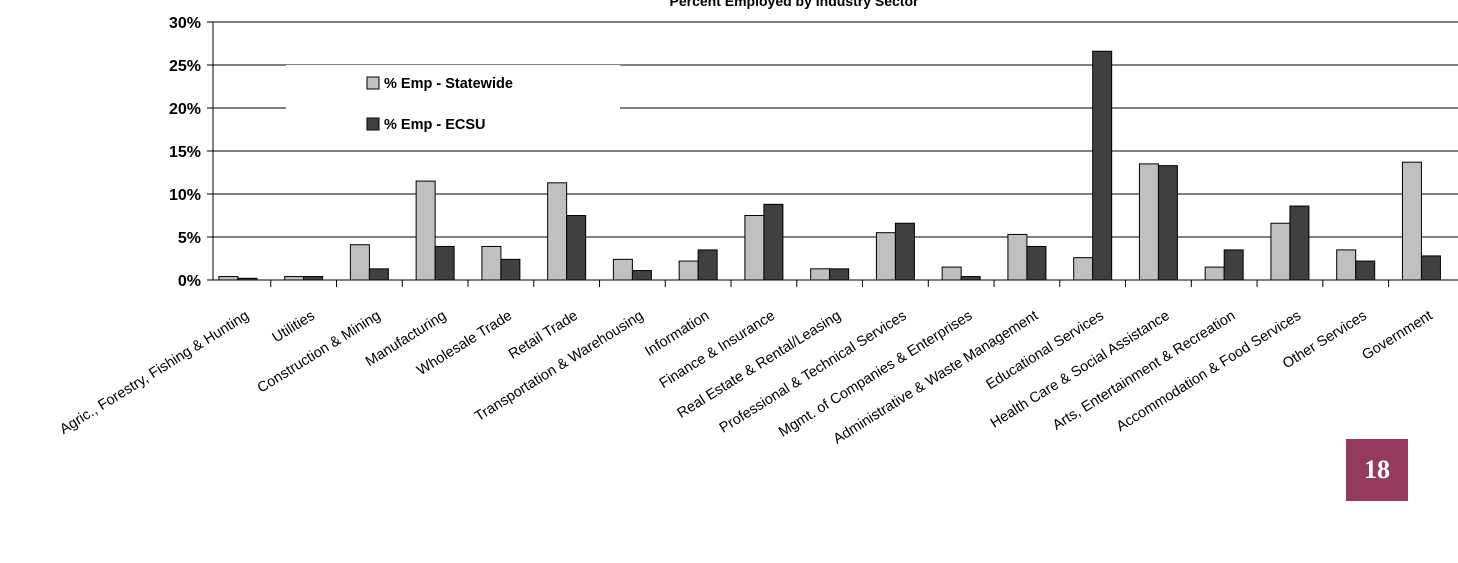  I want to click on legend-label: % Emp - Statewide, so click(448, 84).